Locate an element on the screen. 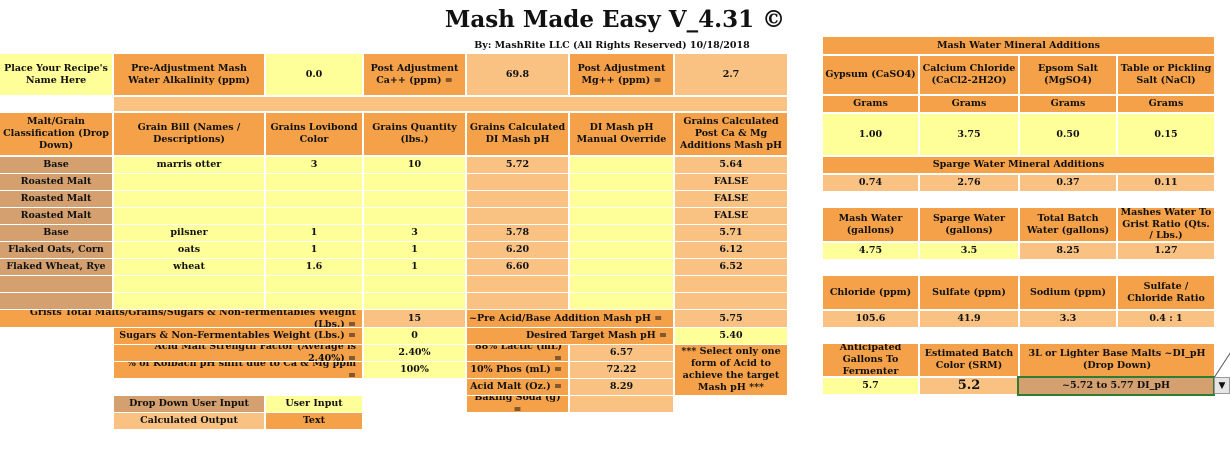 Image resolution: width=1230 pixels, height=466 pixels. epsom-salt-input: 0.50 is located at coordinates (1068, 134).